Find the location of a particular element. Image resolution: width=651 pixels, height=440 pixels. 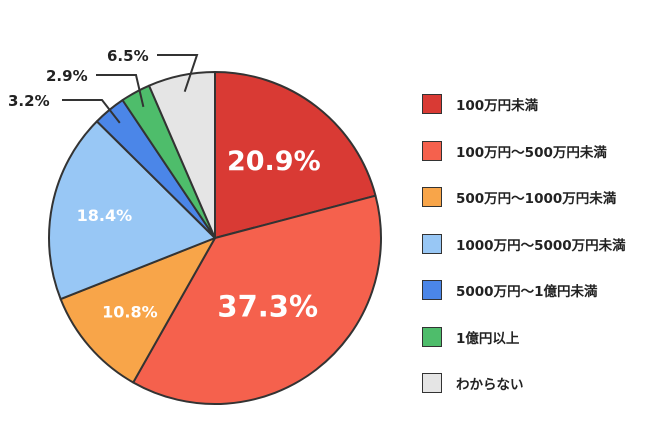

legend-item: 100万円〜500万円未満 is located at coordinates (524, 151).